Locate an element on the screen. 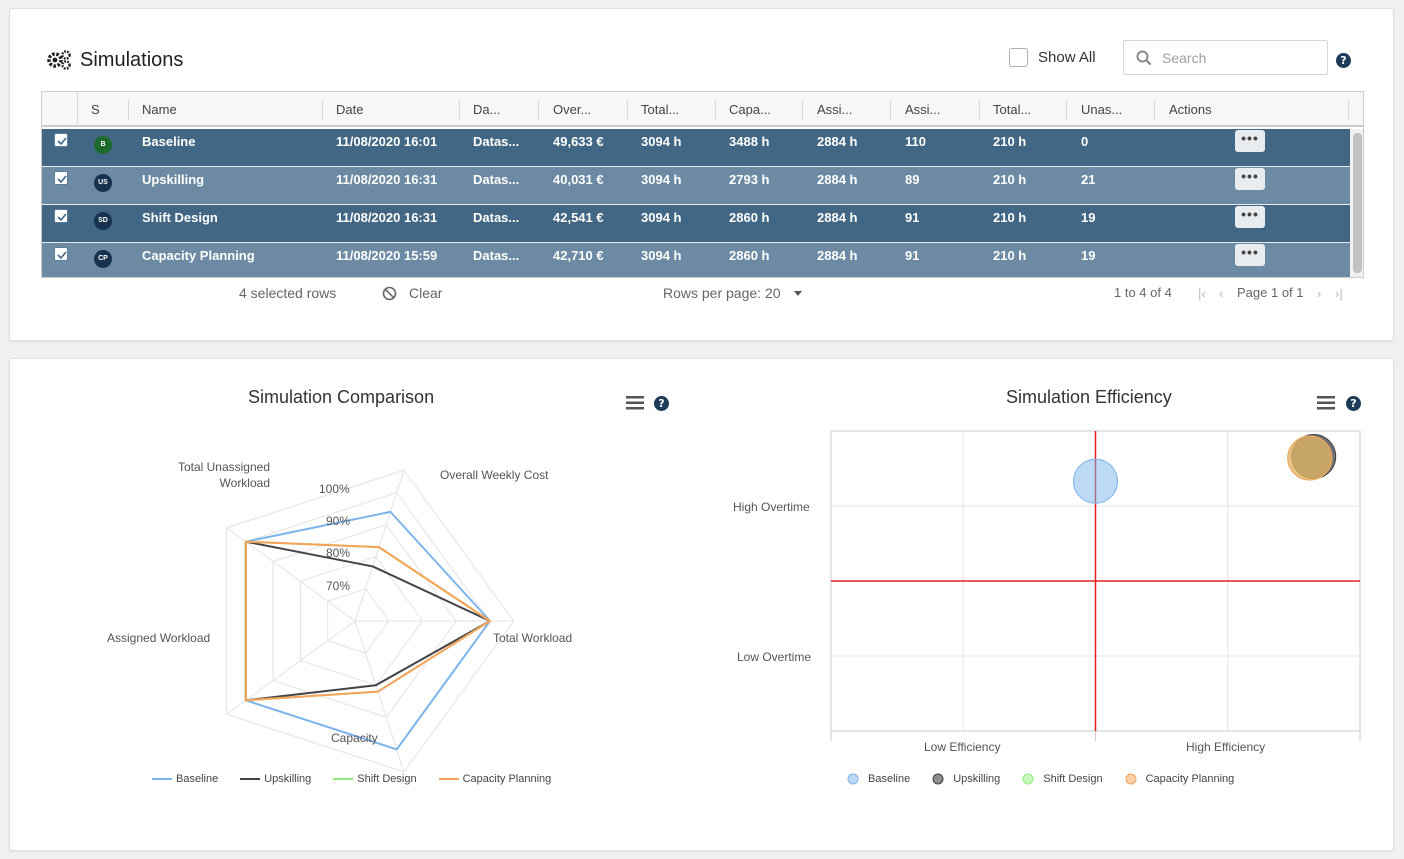 This screenshot has height=859, width=1404. prev-page-icon: ‹ is located at coordinates (1221, 293).